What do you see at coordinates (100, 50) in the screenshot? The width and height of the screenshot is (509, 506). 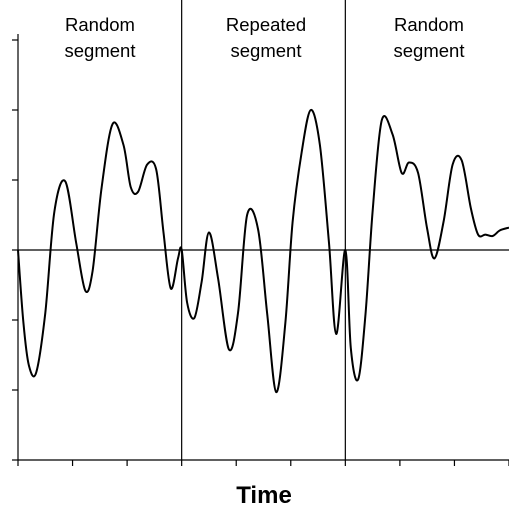 I see `segment-label-random-1-line2: segment` at bounding box center [100, 50].